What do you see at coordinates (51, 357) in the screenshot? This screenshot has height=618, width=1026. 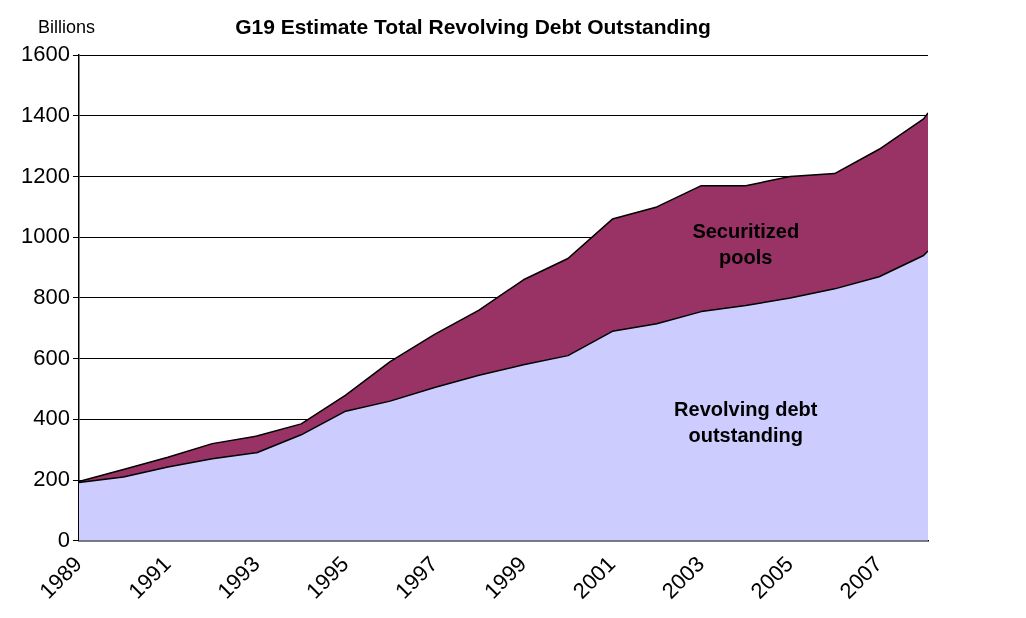 I see `y-tick-label: 600` at bounding box center [51, 357].